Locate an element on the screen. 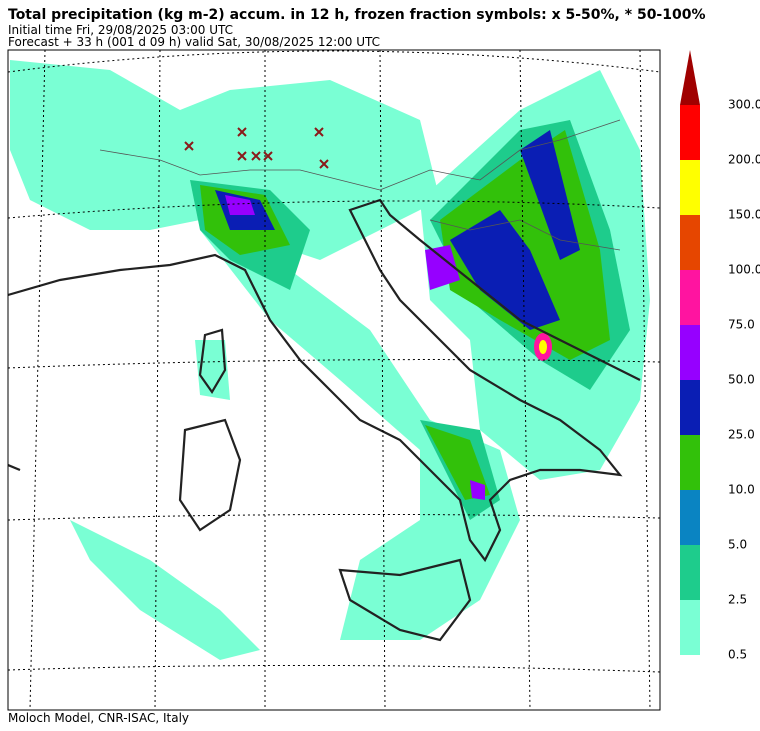  colorbar-extend is located at coordinates (690, 77).